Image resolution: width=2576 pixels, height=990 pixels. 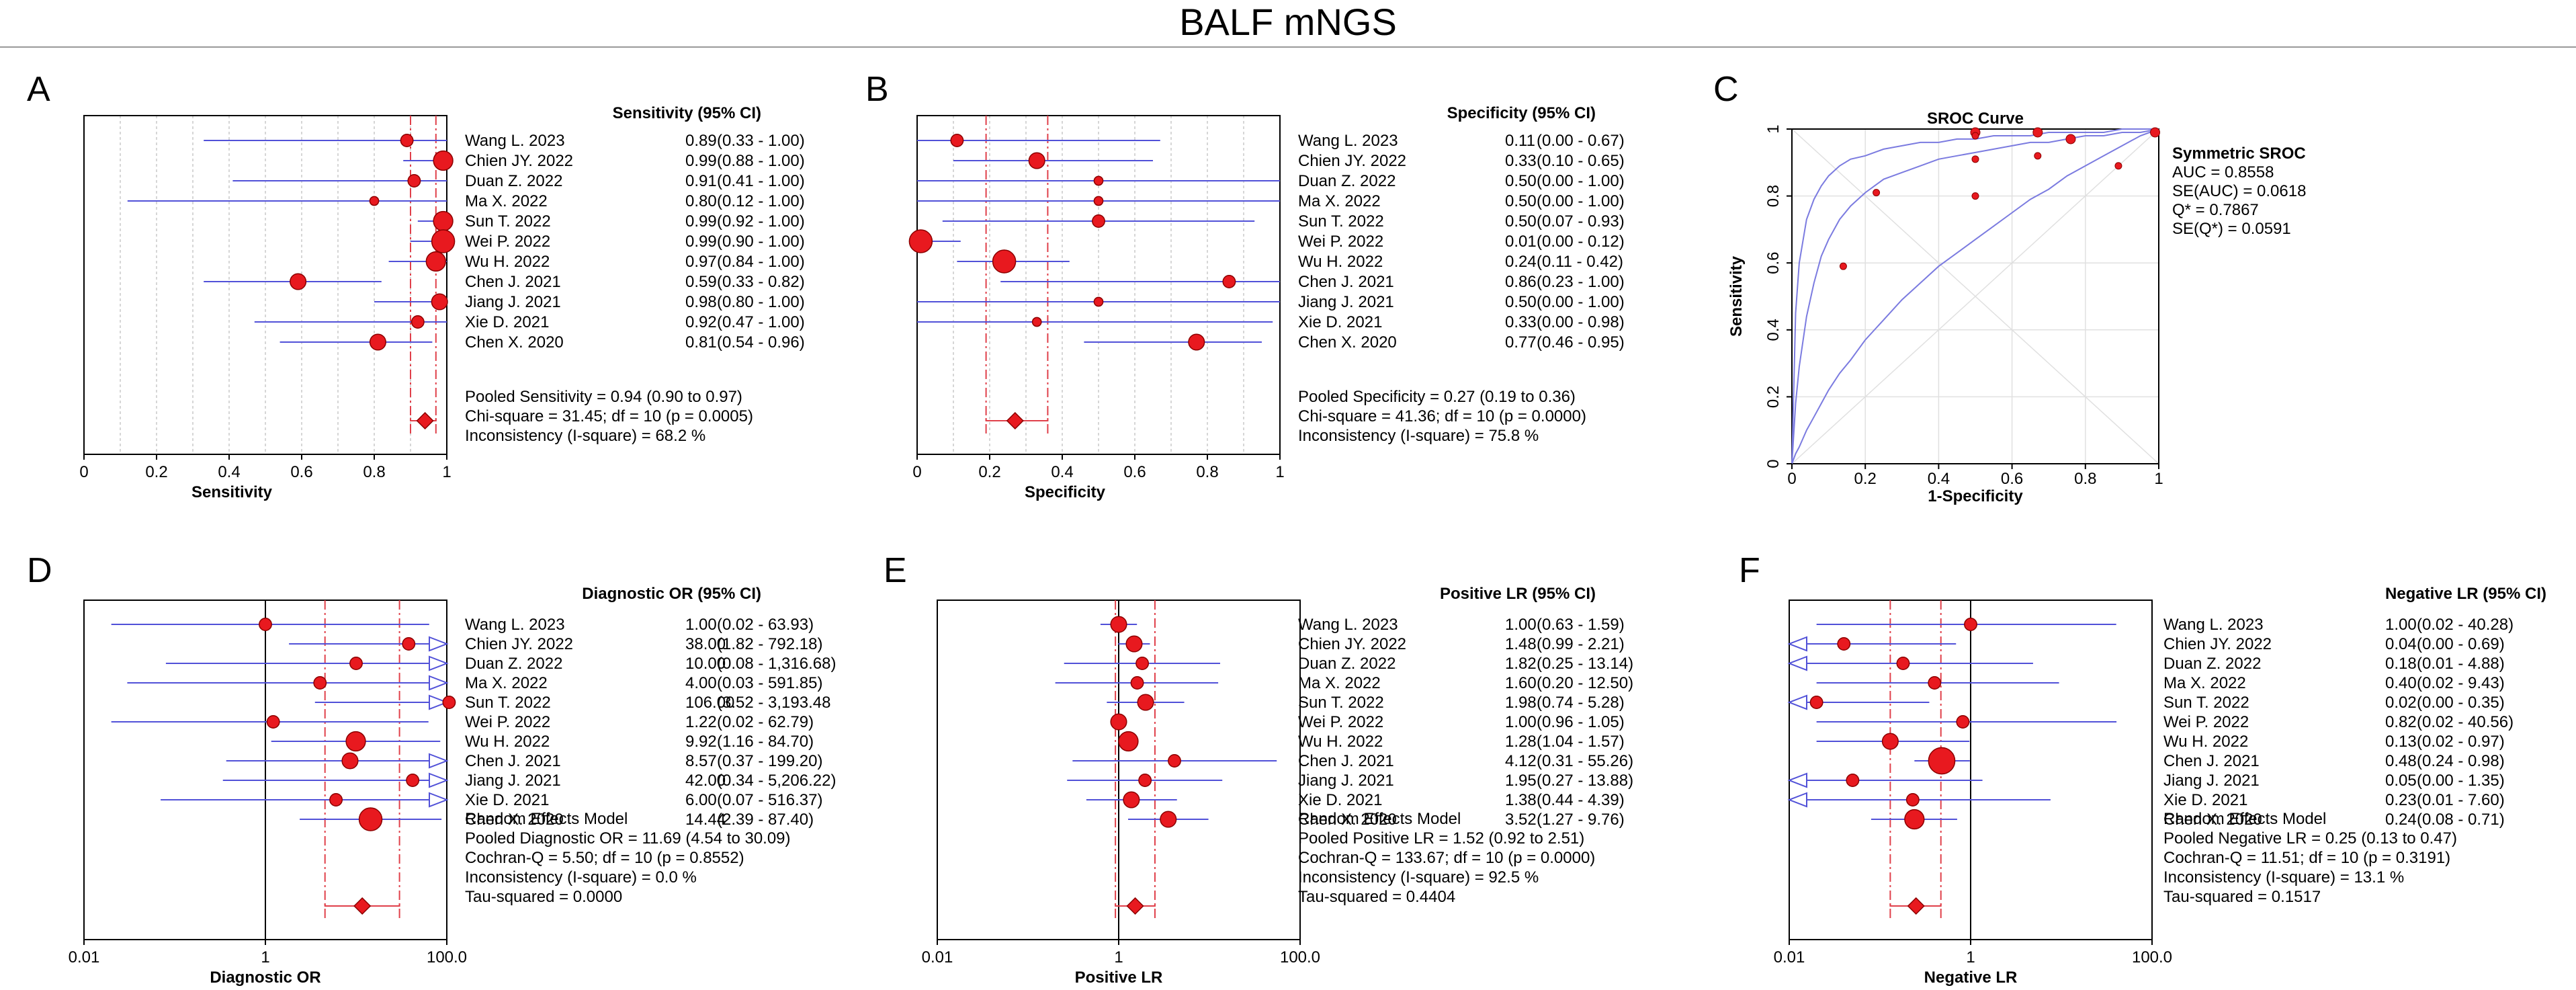 What do you see at coordinates (2239, 154) in the screenshot?
I see `sroc-stats-title: Symmetric SROC` at bounding box center [2239, 154].